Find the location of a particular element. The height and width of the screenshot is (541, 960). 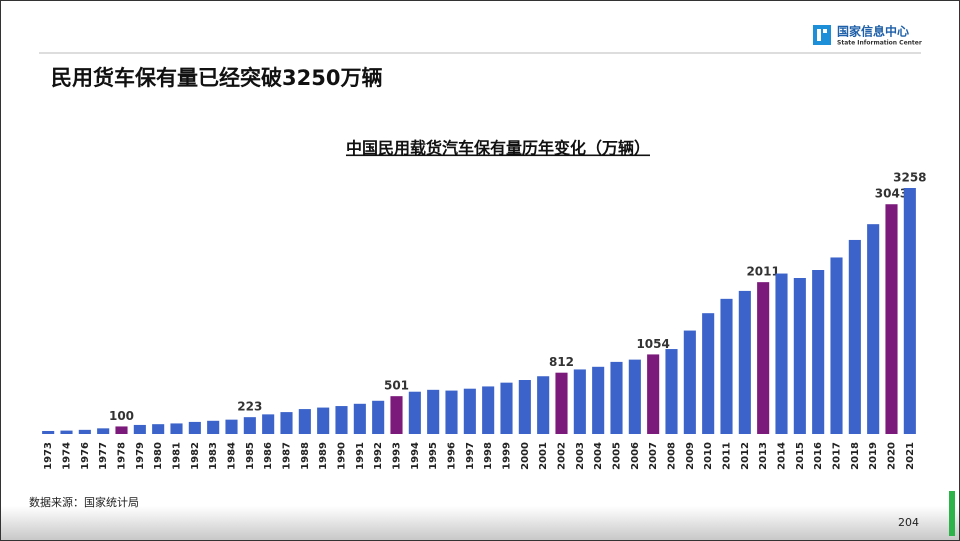

x-tick-label: 2007 is located at coordinates (653, 456).